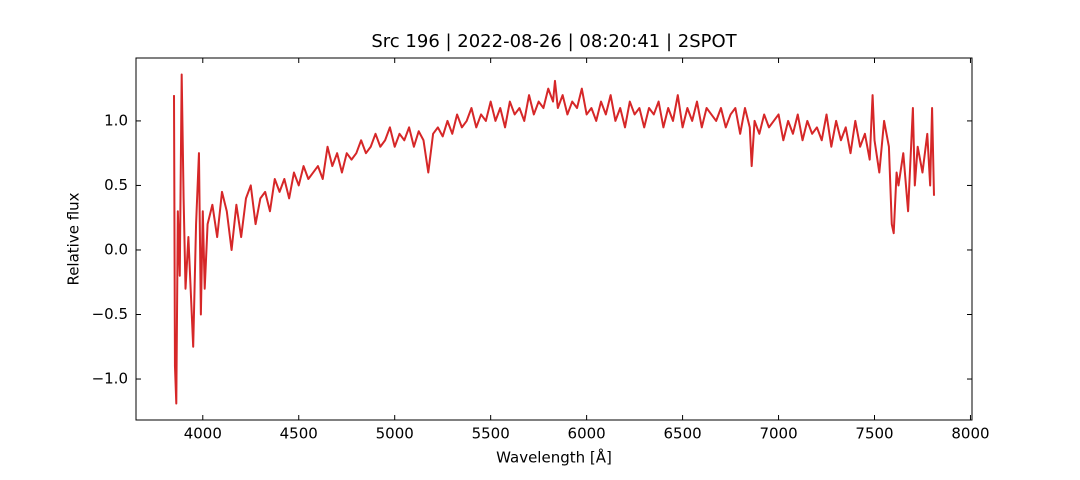 The height and width of the screenshot is (480, 1080). I want to click on x-tick-label: 4000, so click(203, 434).